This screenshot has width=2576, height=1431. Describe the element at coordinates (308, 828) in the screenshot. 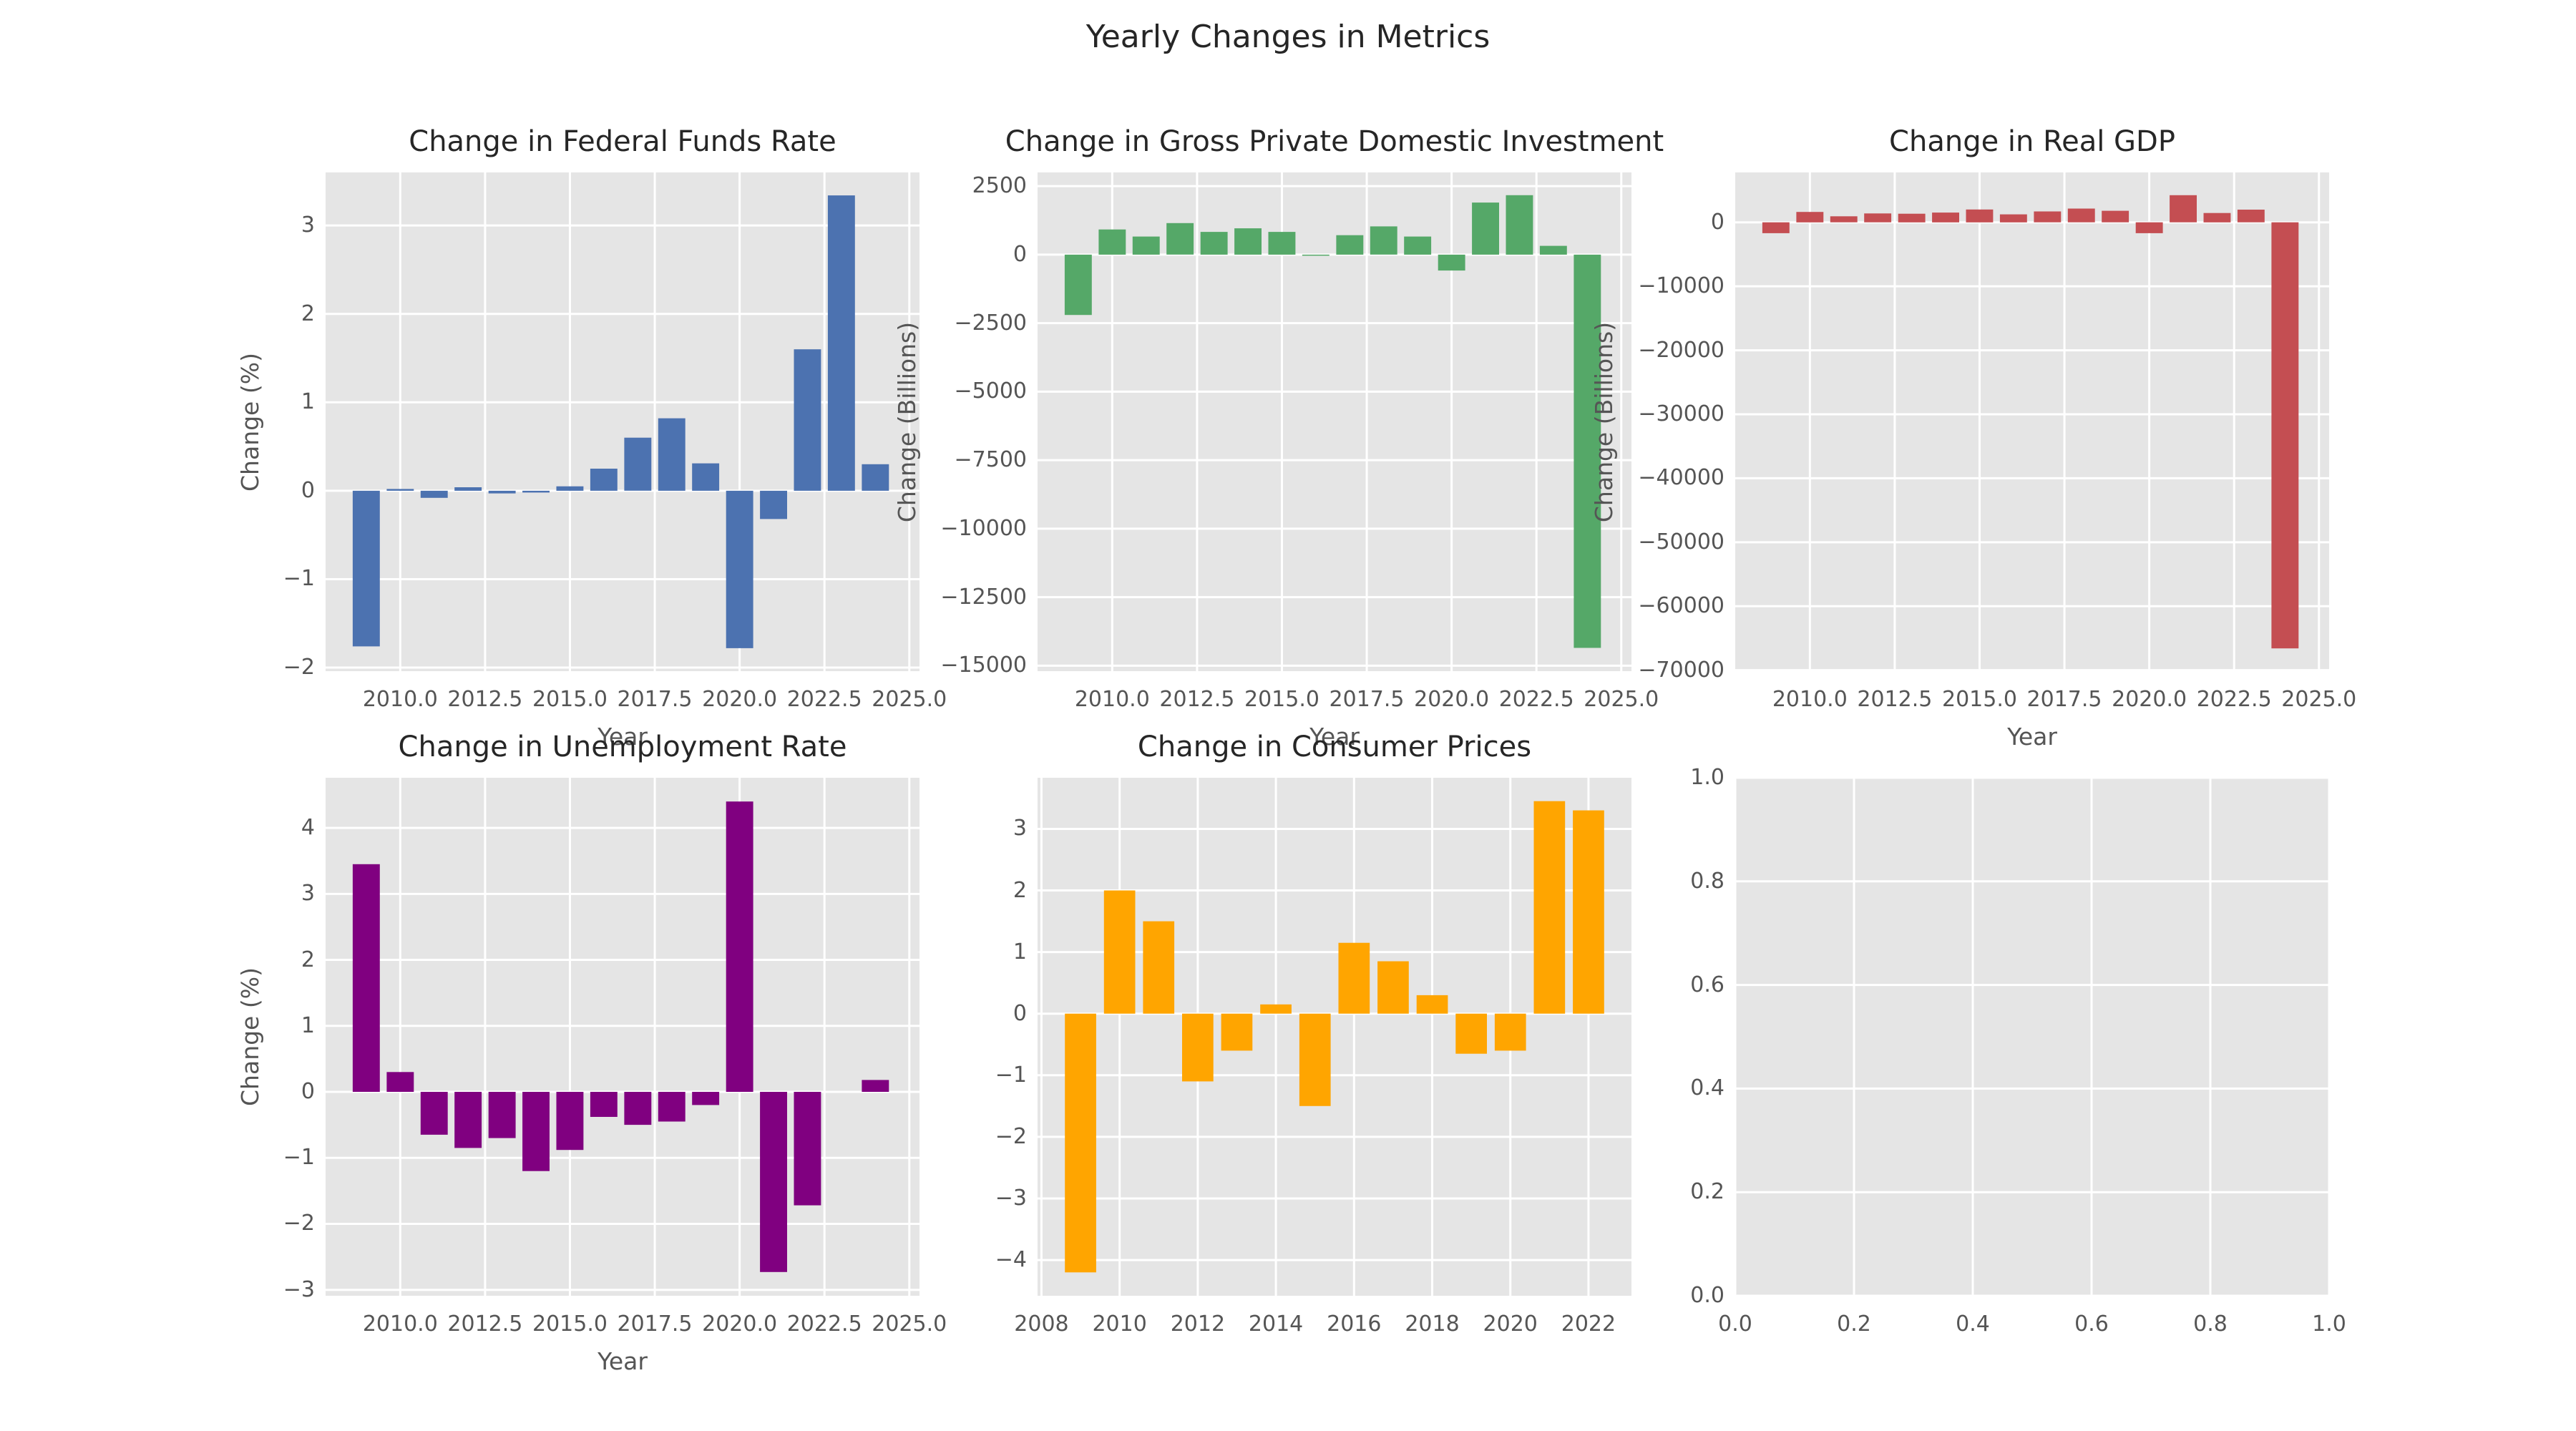

I see `y-tick-label: 4` at that location.